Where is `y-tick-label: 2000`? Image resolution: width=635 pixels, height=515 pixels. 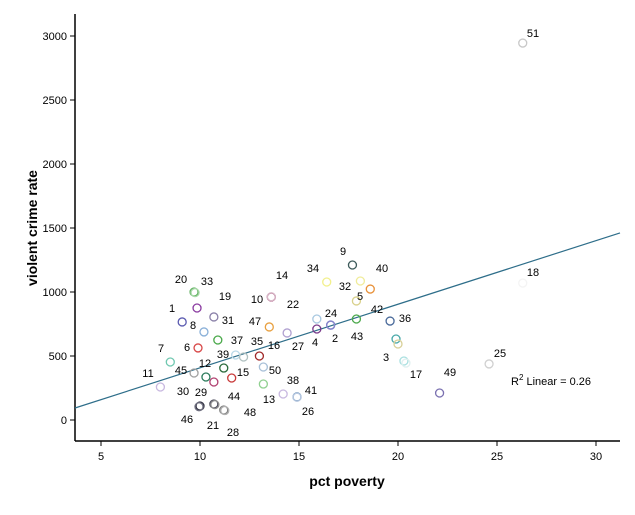 y-tick-label: 2000 is located at coordinates (55, 165).